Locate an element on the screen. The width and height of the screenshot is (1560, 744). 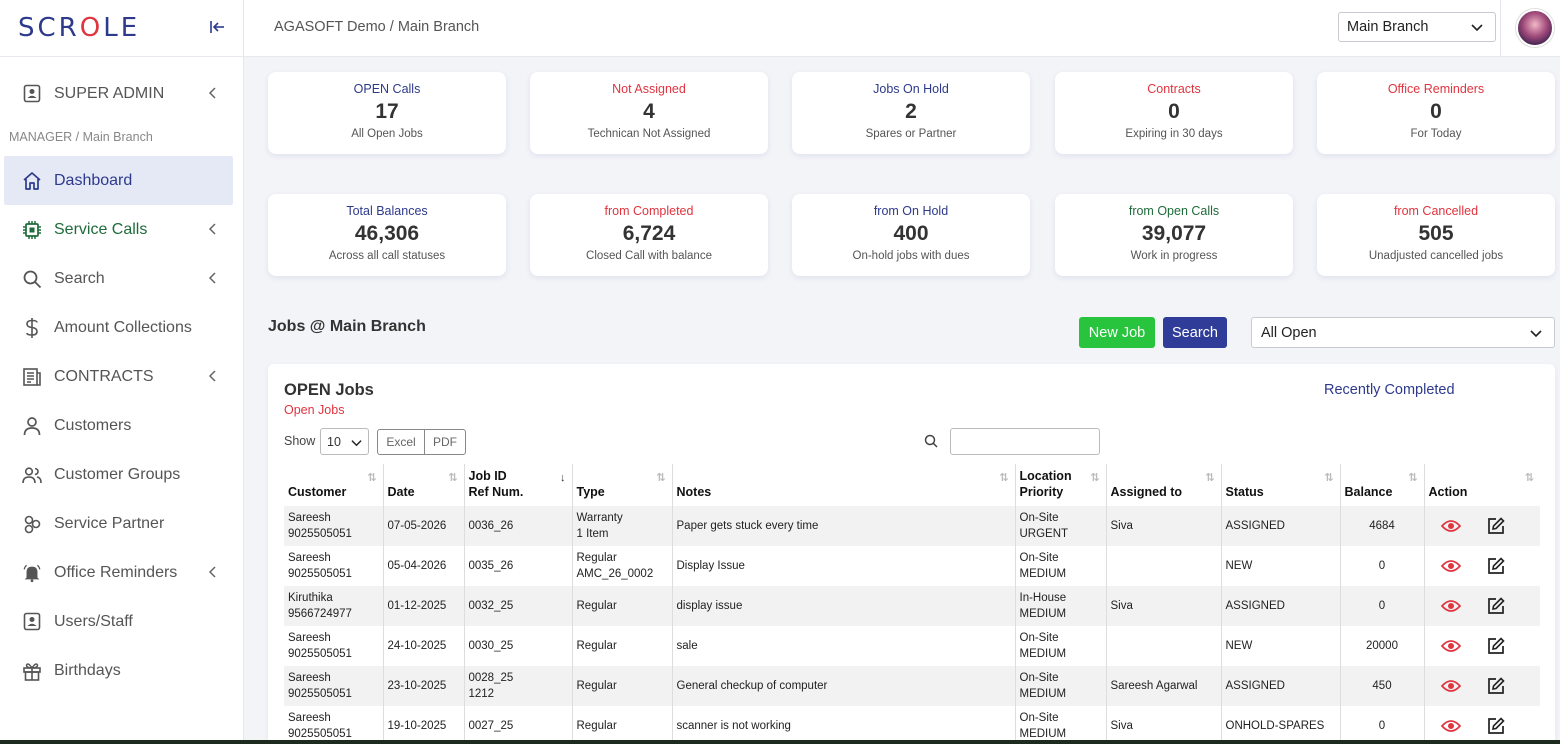
collapse-sidebar-icon is located at coordinates (217, 27).